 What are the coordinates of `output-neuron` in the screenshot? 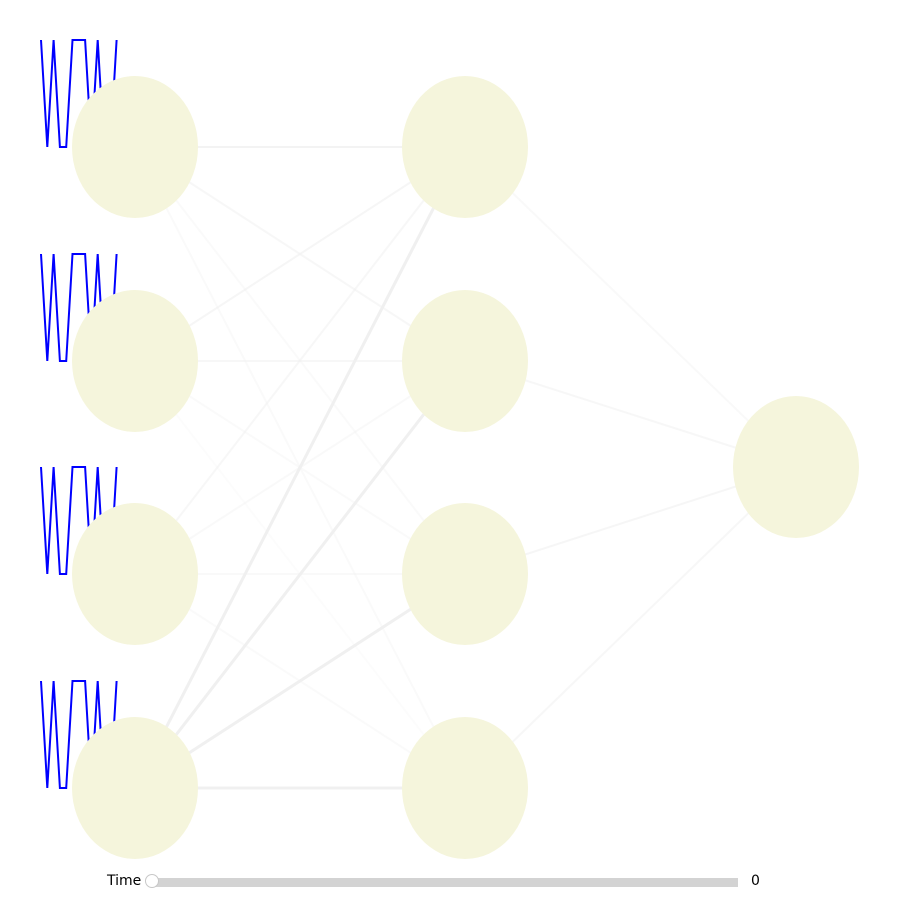 It's located at (796, 467).